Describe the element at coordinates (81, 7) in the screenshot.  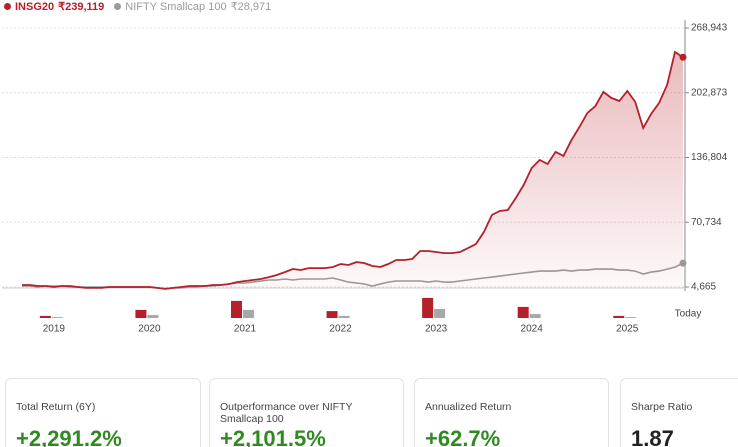
I see `legend-value: ₹239,119` at that location.